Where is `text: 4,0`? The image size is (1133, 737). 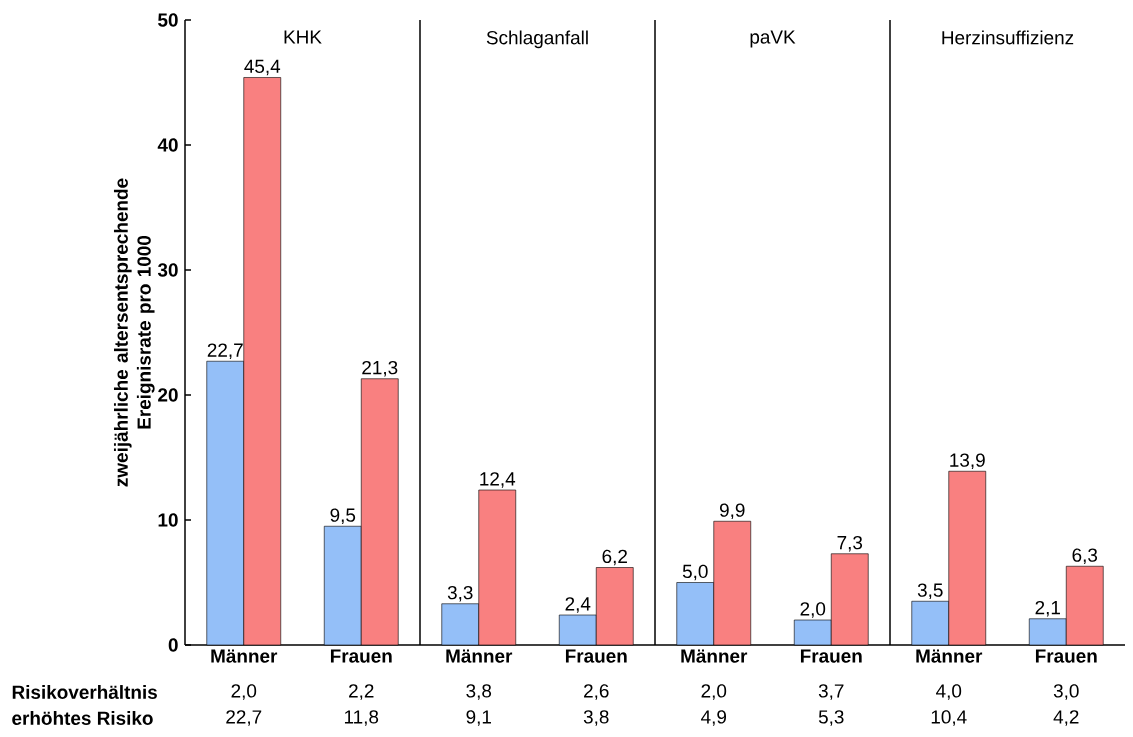 text: 4,0 is located at coordinates (949, 692).